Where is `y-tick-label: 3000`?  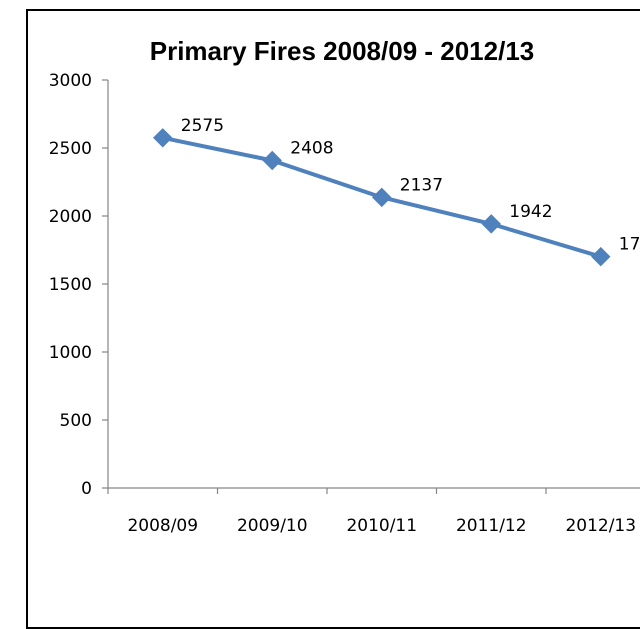
y-tick-label: 3000 is located at coordinates (70, 81).